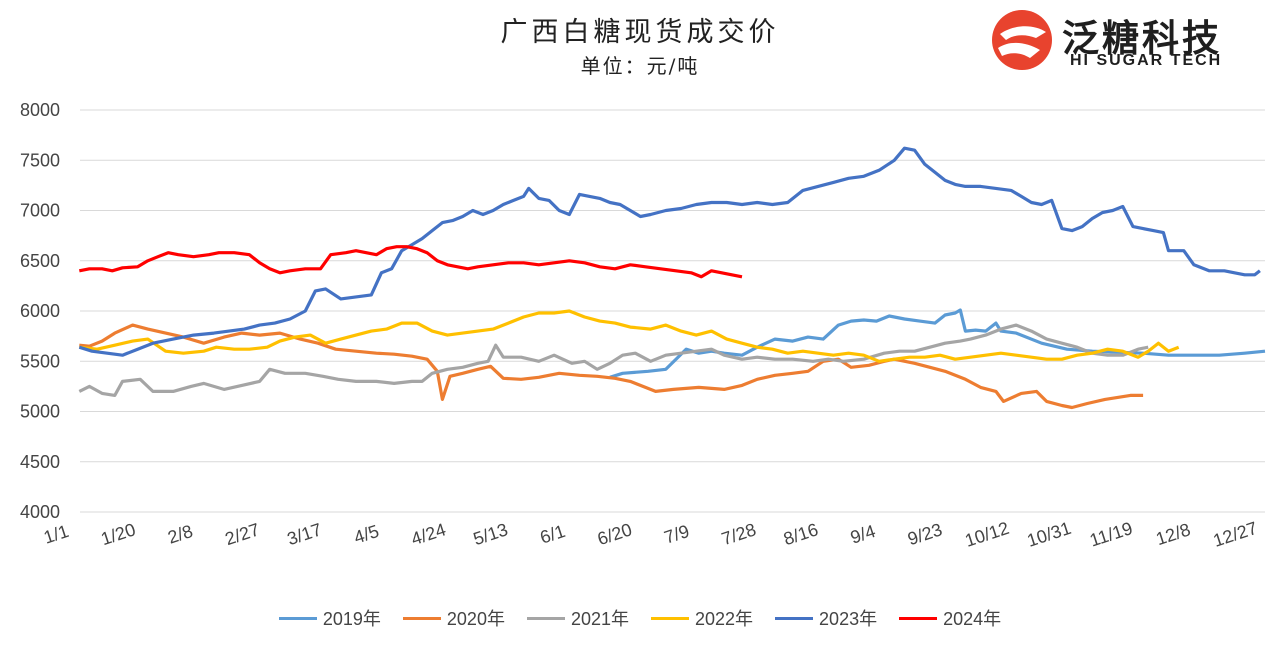  What do you see at coordinates (1111, 534) in the screenshot?
I see `x-tick-label: 11/19` at bounding box center [1111, 534].